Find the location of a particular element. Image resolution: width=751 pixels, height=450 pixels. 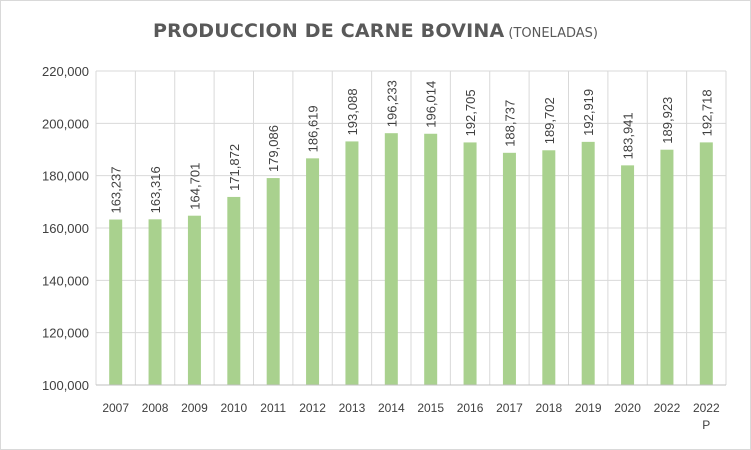

x-tick-label: 2020 is located at coordinates (627, 408).